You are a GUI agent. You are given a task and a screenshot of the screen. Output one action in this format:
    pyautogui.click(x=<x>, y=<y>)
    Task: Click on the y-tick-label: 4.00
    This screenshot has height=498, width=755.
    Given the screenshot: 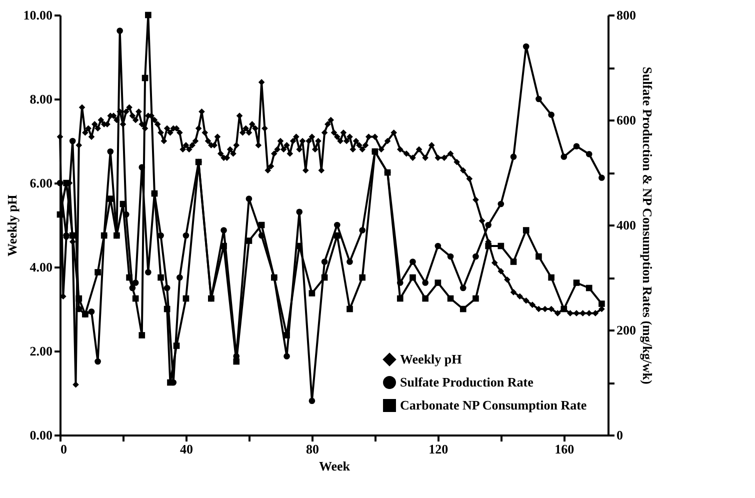 What is the action you would take?
    pyautogui.click(x=41, y=267)
    